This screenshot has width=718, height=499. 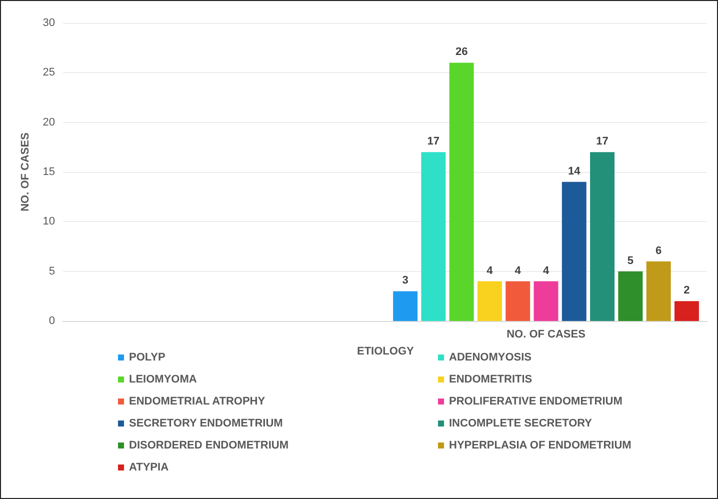 What do you see at coordinates (51, 321) in the screenshot?
I see `y-tick-label: 0` at bounding box center [51, 321].